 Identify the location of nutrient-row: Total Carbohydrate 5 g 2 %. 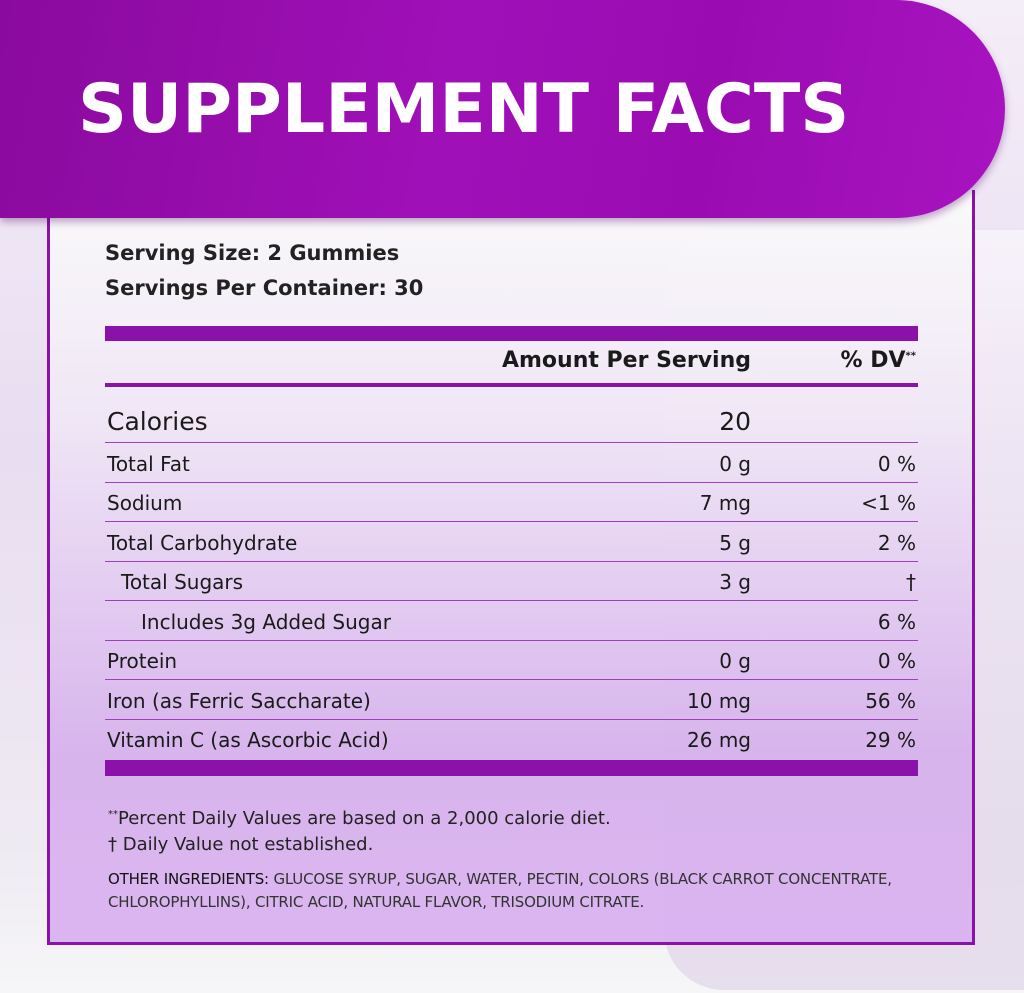
(511, 542).